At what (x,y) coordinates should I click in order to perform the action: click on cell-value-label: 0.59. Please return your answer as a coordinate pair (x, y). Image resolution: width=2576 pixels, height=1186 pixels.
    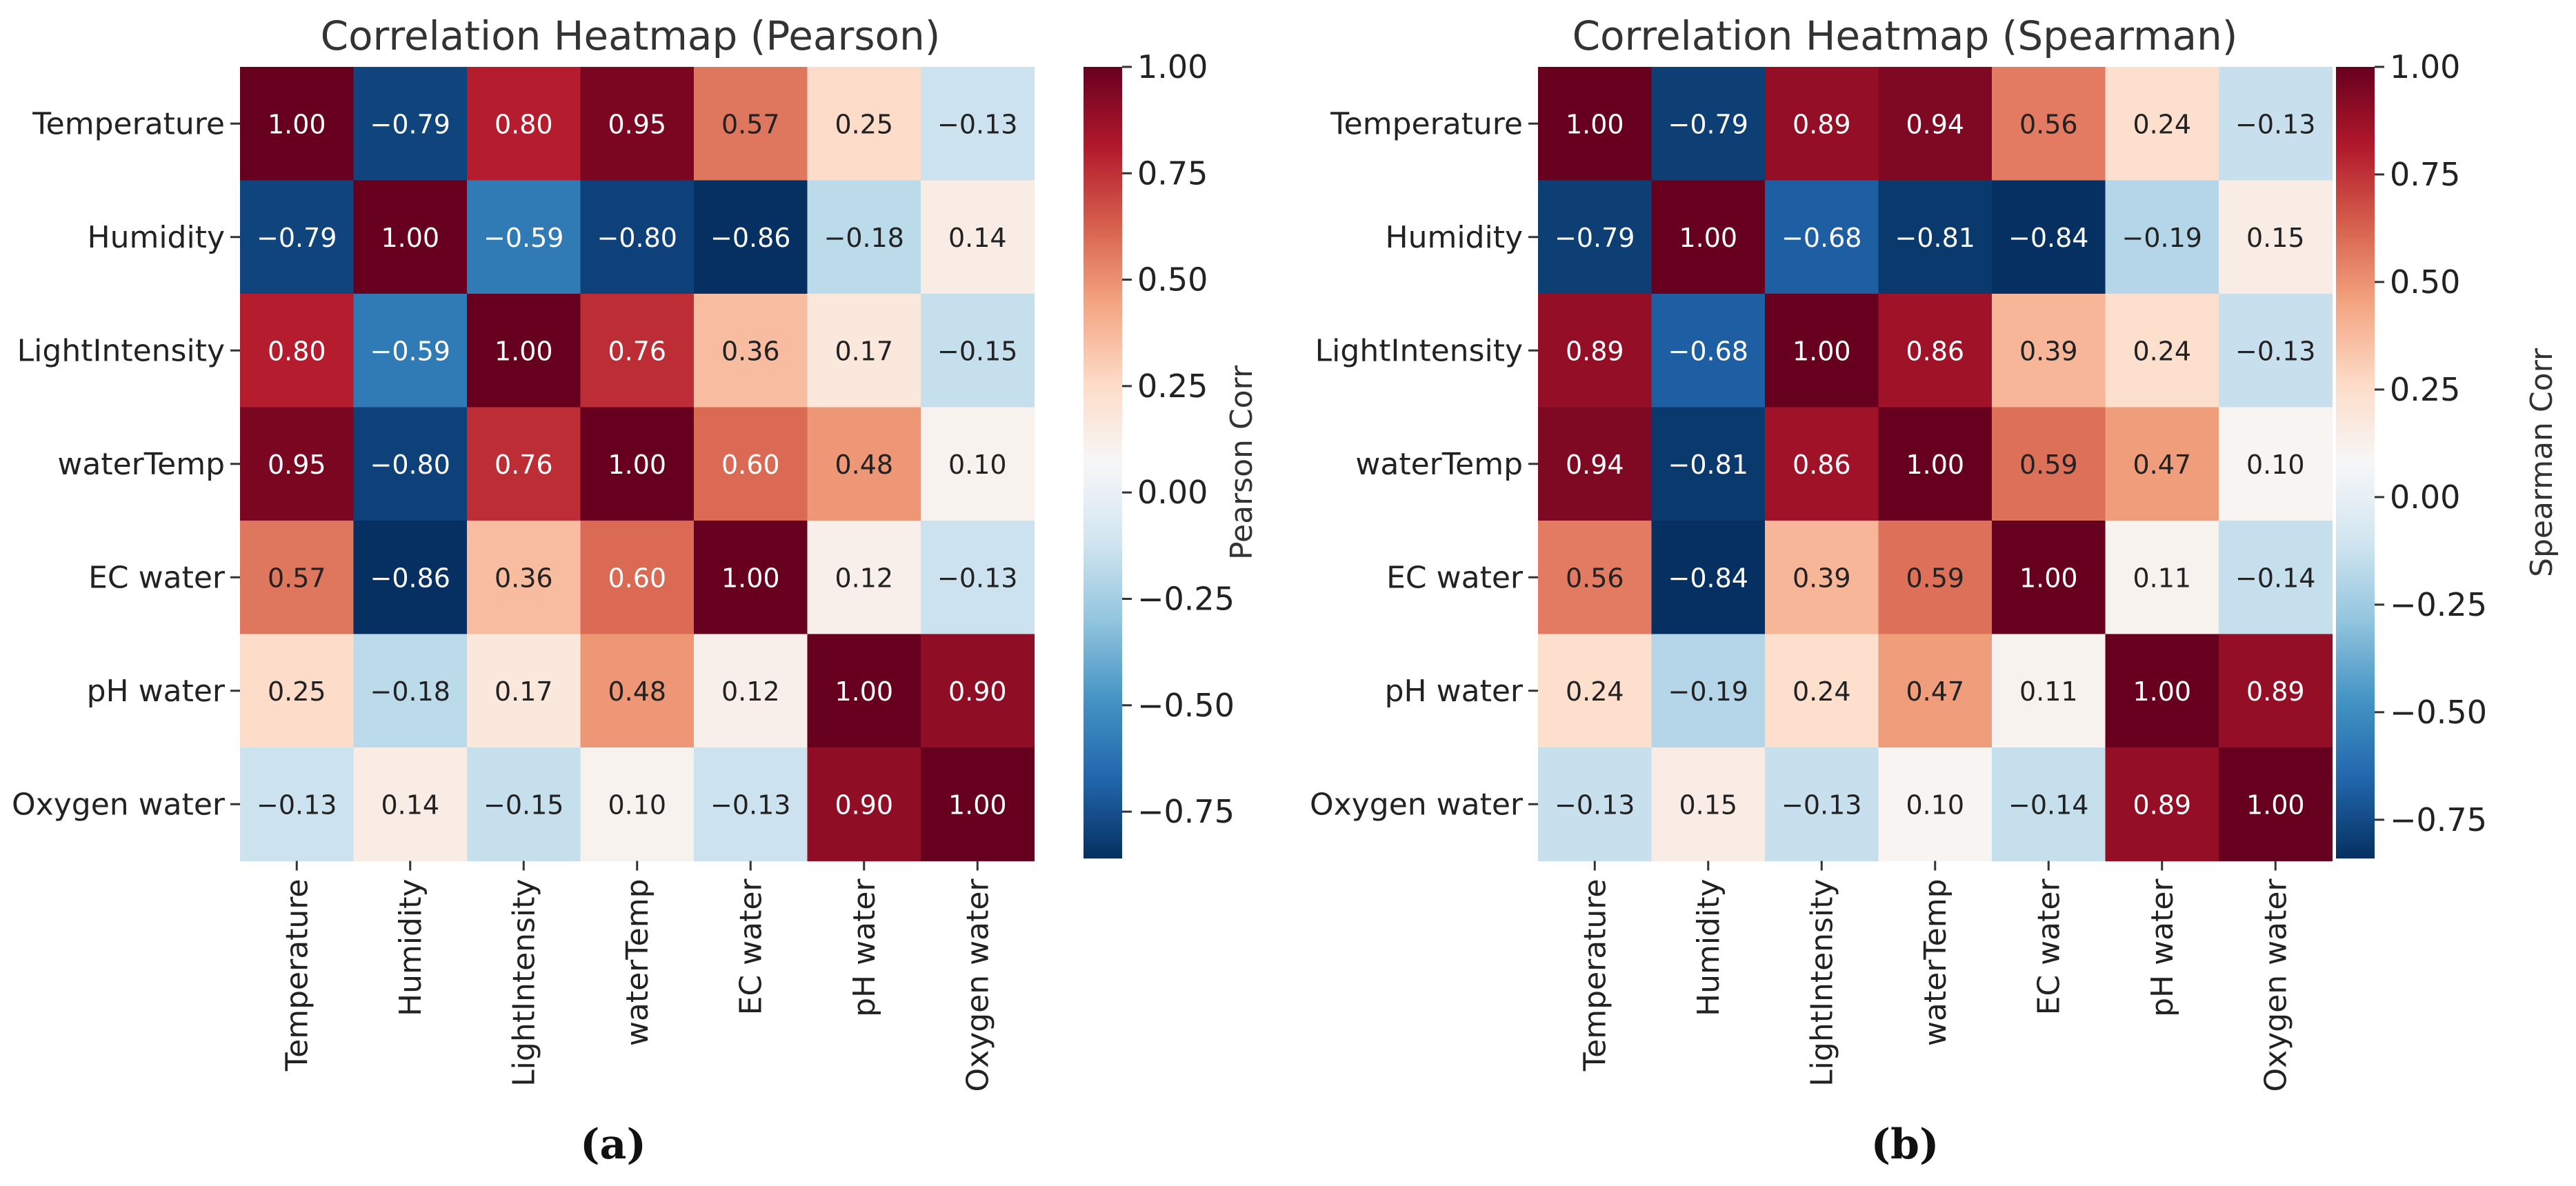
    Looking at the image, I should click on (1935, 578).